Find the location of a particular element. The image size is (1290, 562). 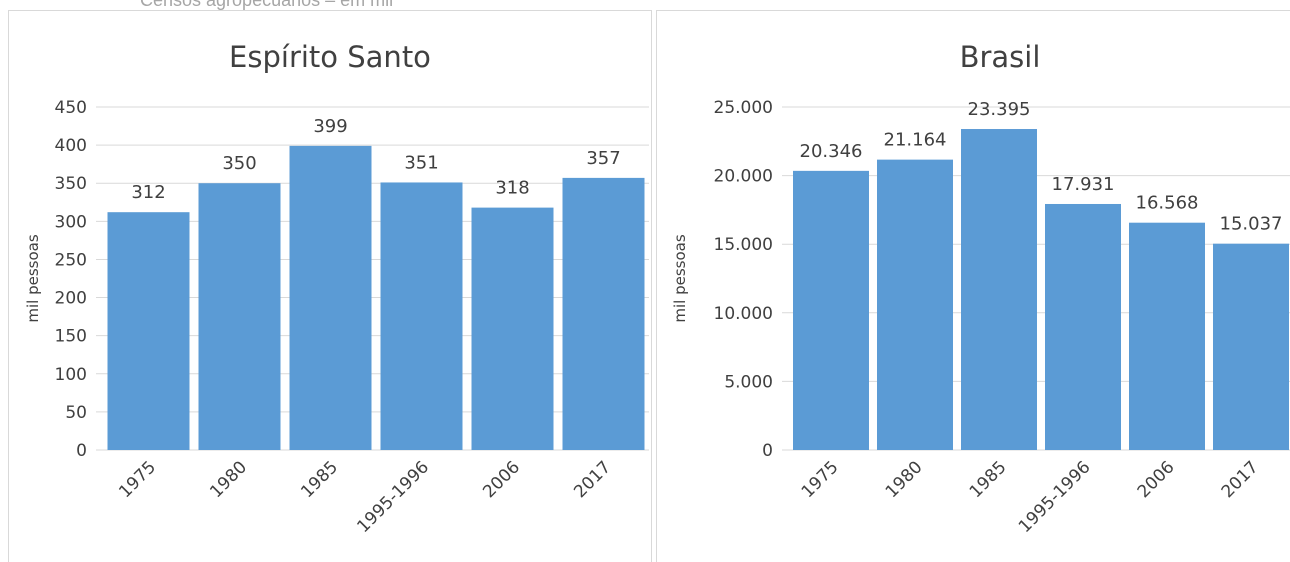

chart-title: Espírito Santo is located at coordinates (330, 57).